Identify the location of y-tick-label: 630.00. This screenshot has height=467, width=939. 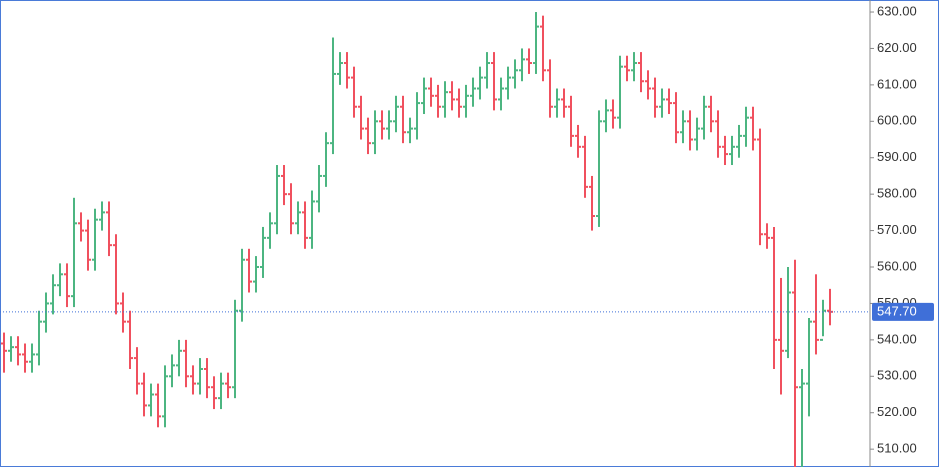
(897, 10).